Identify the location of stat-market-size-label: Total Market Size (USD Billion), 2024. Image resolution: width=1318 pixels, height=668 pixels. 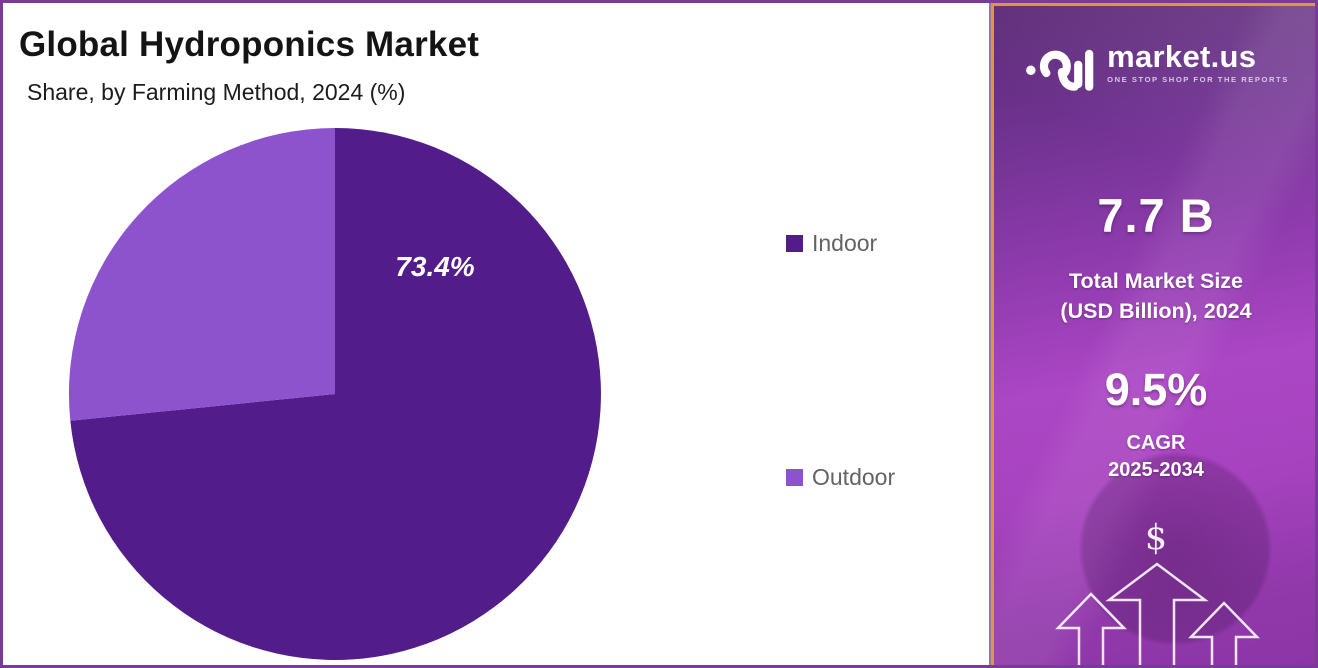
(1154, 296).